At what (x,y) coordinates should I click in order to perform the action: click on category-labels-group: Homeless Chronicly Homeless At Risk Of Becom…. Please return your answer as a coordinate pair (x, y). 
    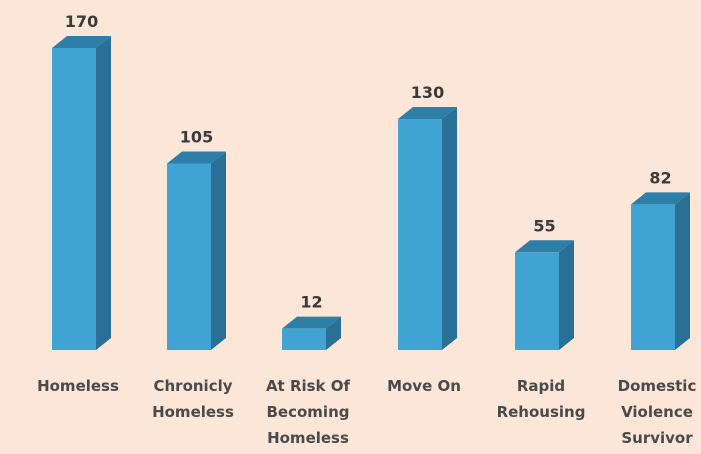
    Looking at the image, I should click on (366, 412).